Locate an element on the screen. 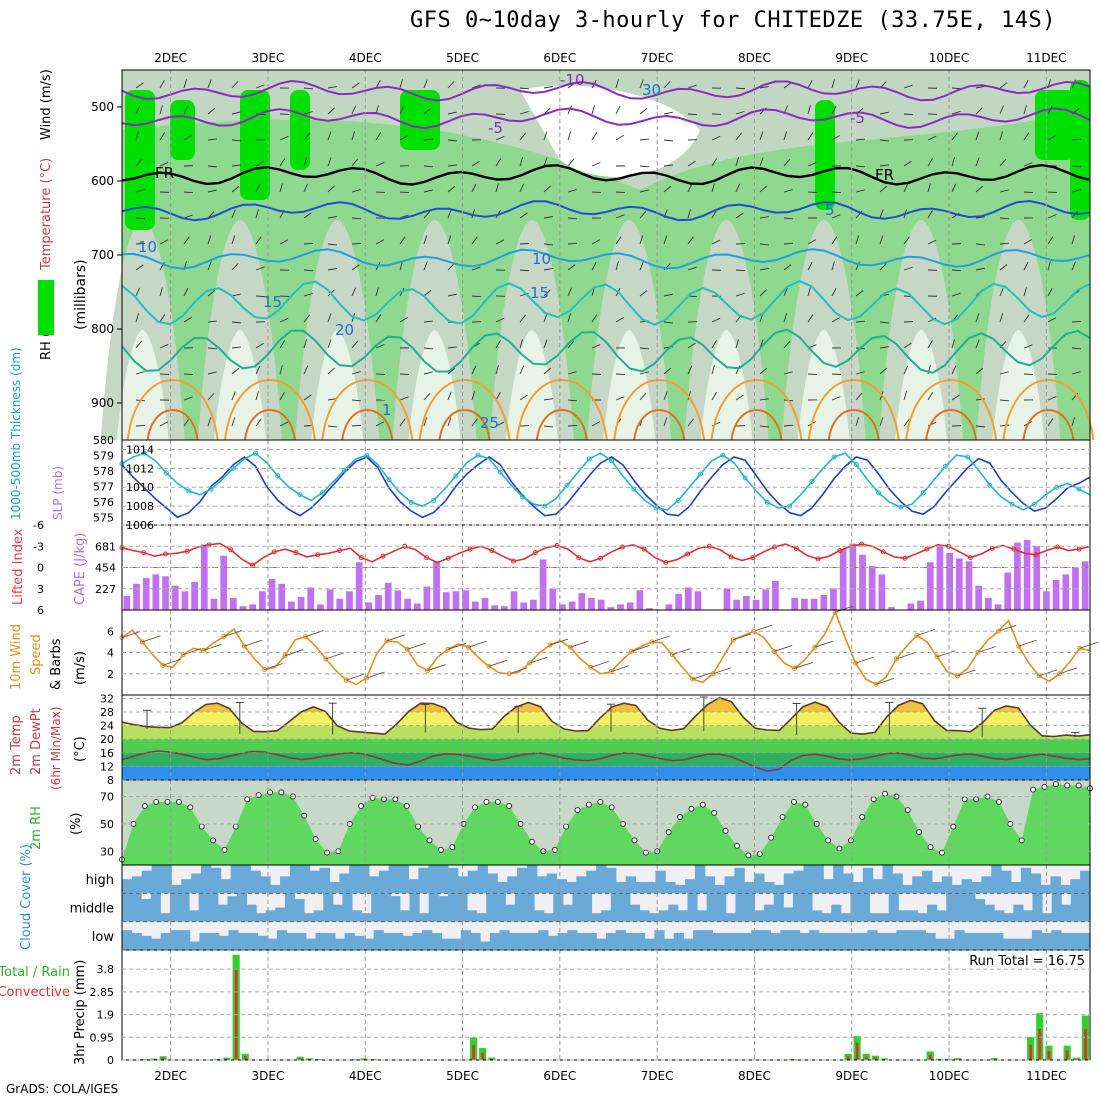  y-tick-thickness: 576 is located at coordinates (103, 502).